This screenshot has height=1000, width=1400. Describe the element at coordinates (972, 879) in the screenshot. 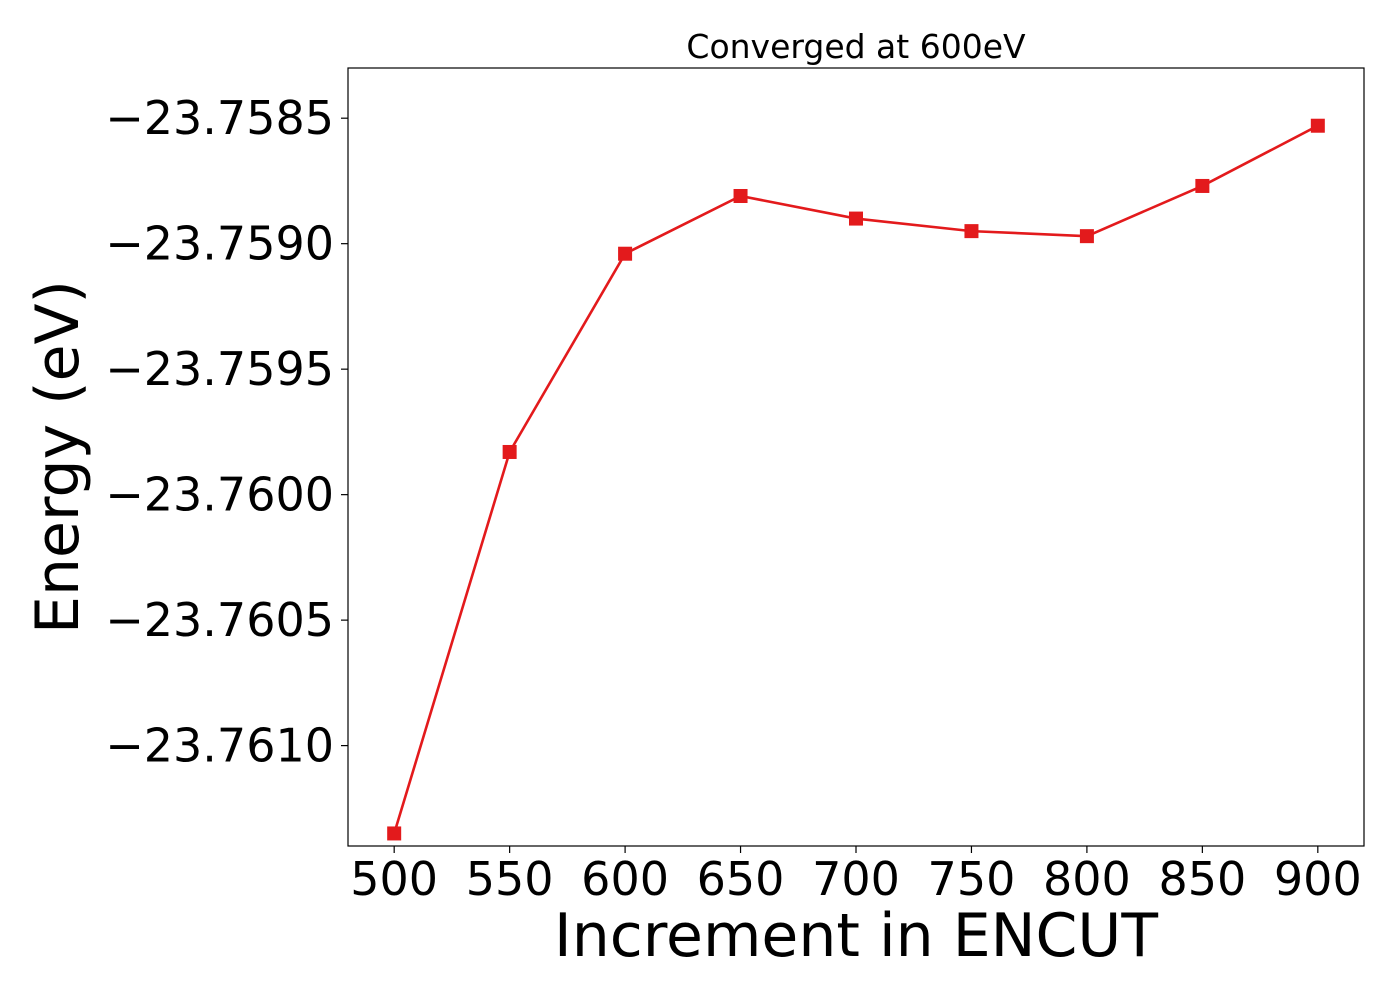

I see `x-tick-label: 750` at that location.